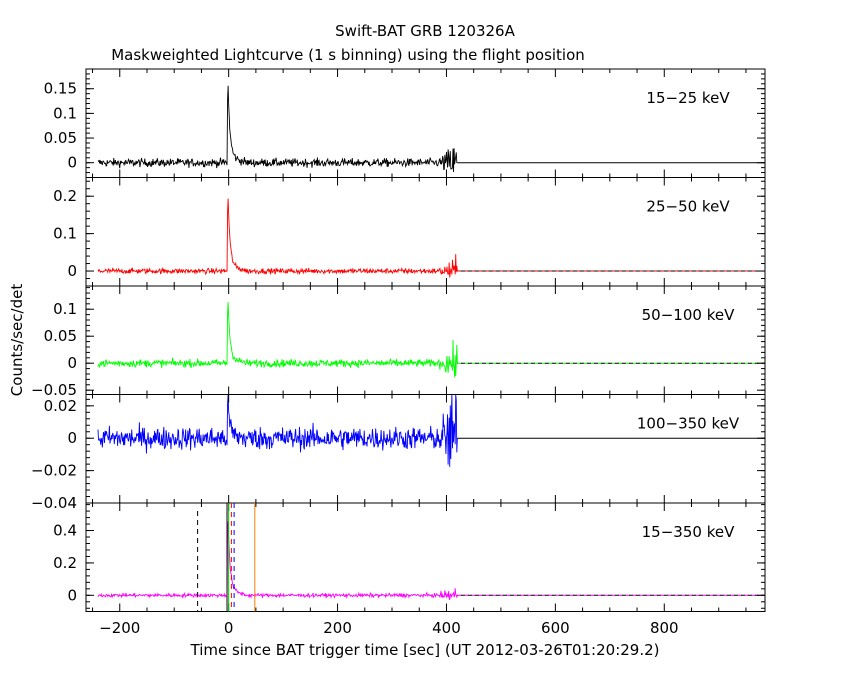  What do you see at coordinates (119, 628) in the screenshot?
I see `x-tick-label: −200` at bounding box center [119, 628].